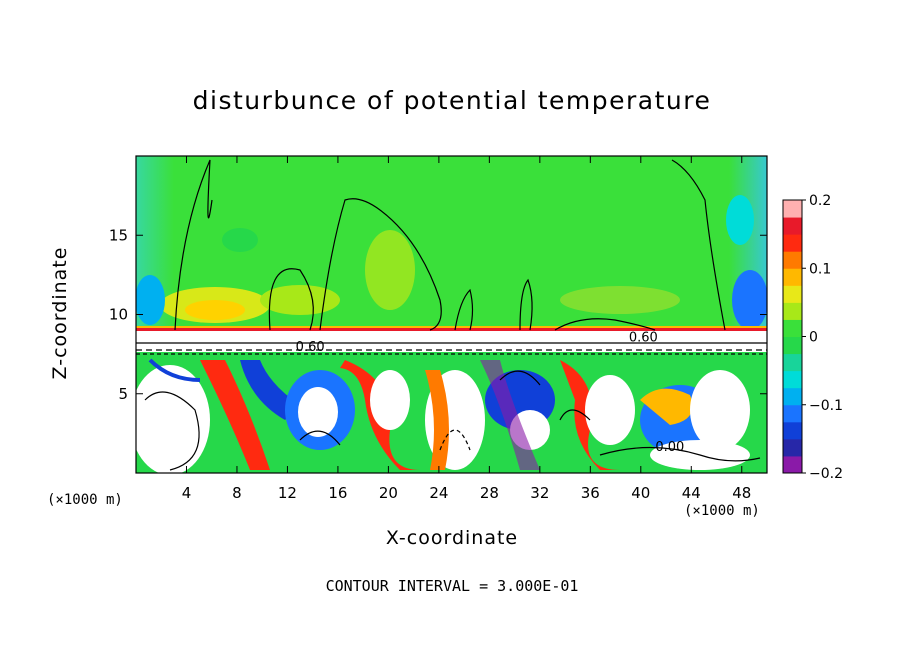  What do you see at coordinates (590, 493) in the screenshot?
I see `x-tick-label: 36` at bounding box center [590, 493].